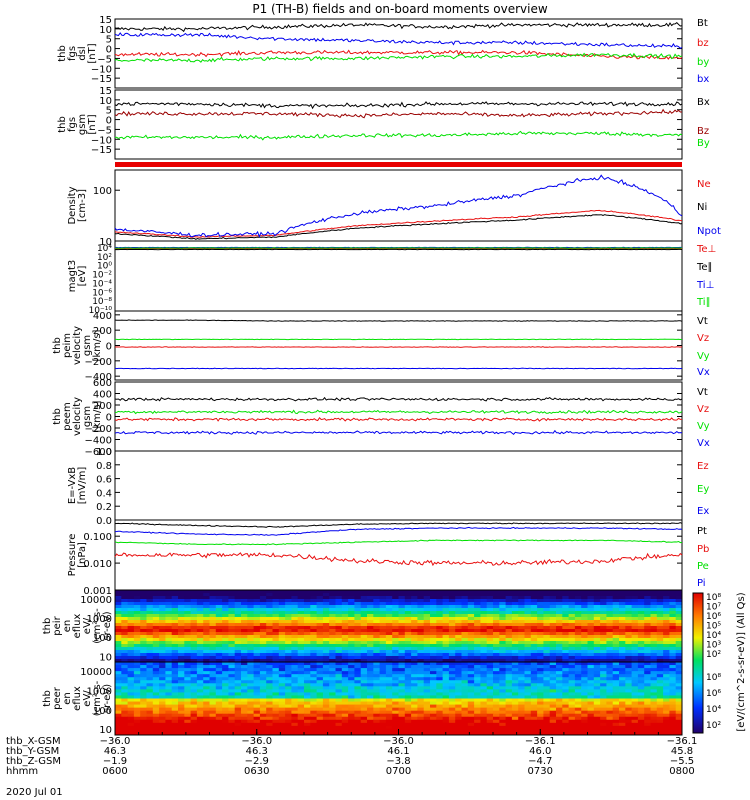 Image resolution: width=750 pixels, height=800 pixels. I want to click on y-axis-title-line: en, so click(67, 698).